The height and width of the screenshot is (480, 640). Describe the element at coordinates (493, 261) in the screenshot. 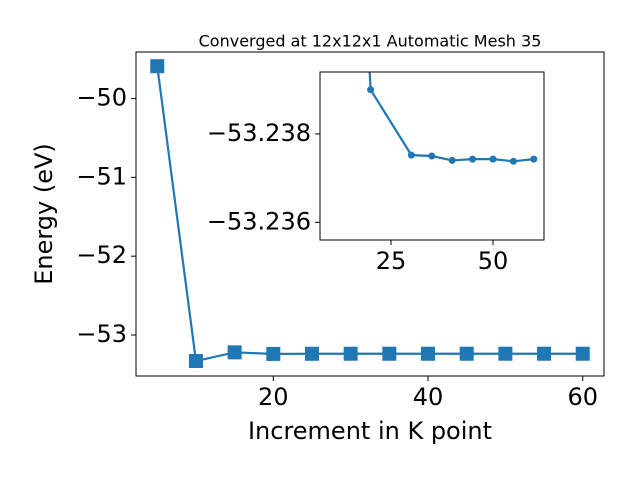

I see `x-tick-label: 50` at that location.